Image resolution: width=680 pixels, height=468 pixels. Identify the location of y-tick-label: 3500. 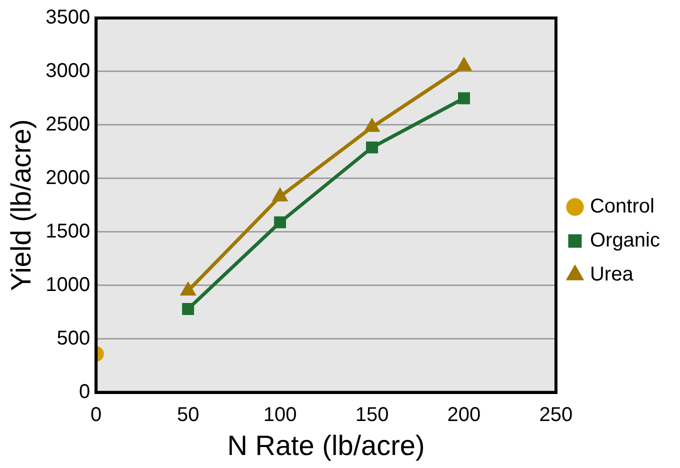
(68, 17).